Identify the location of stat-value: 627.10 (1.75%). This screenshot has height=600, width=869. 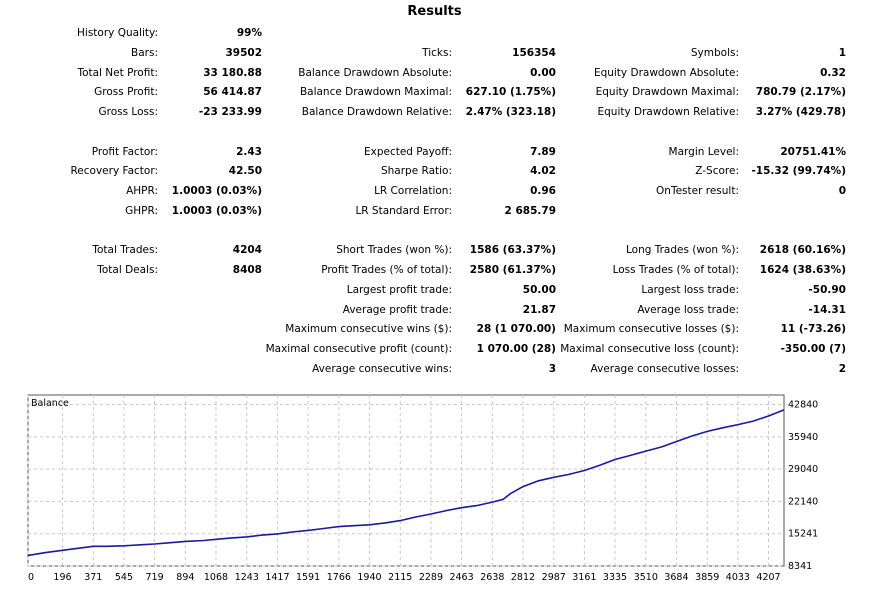
(510, 92).